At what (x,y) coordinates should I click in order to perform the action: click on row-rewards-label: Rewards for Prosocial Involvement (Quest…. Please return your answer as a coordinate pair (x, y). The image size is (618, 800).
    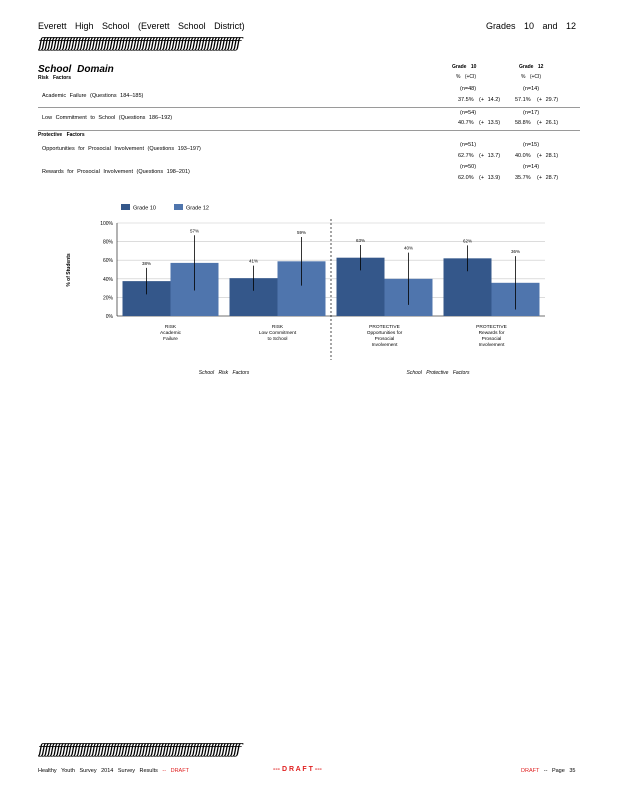
    Looking at the image, I should click on (116, 172).